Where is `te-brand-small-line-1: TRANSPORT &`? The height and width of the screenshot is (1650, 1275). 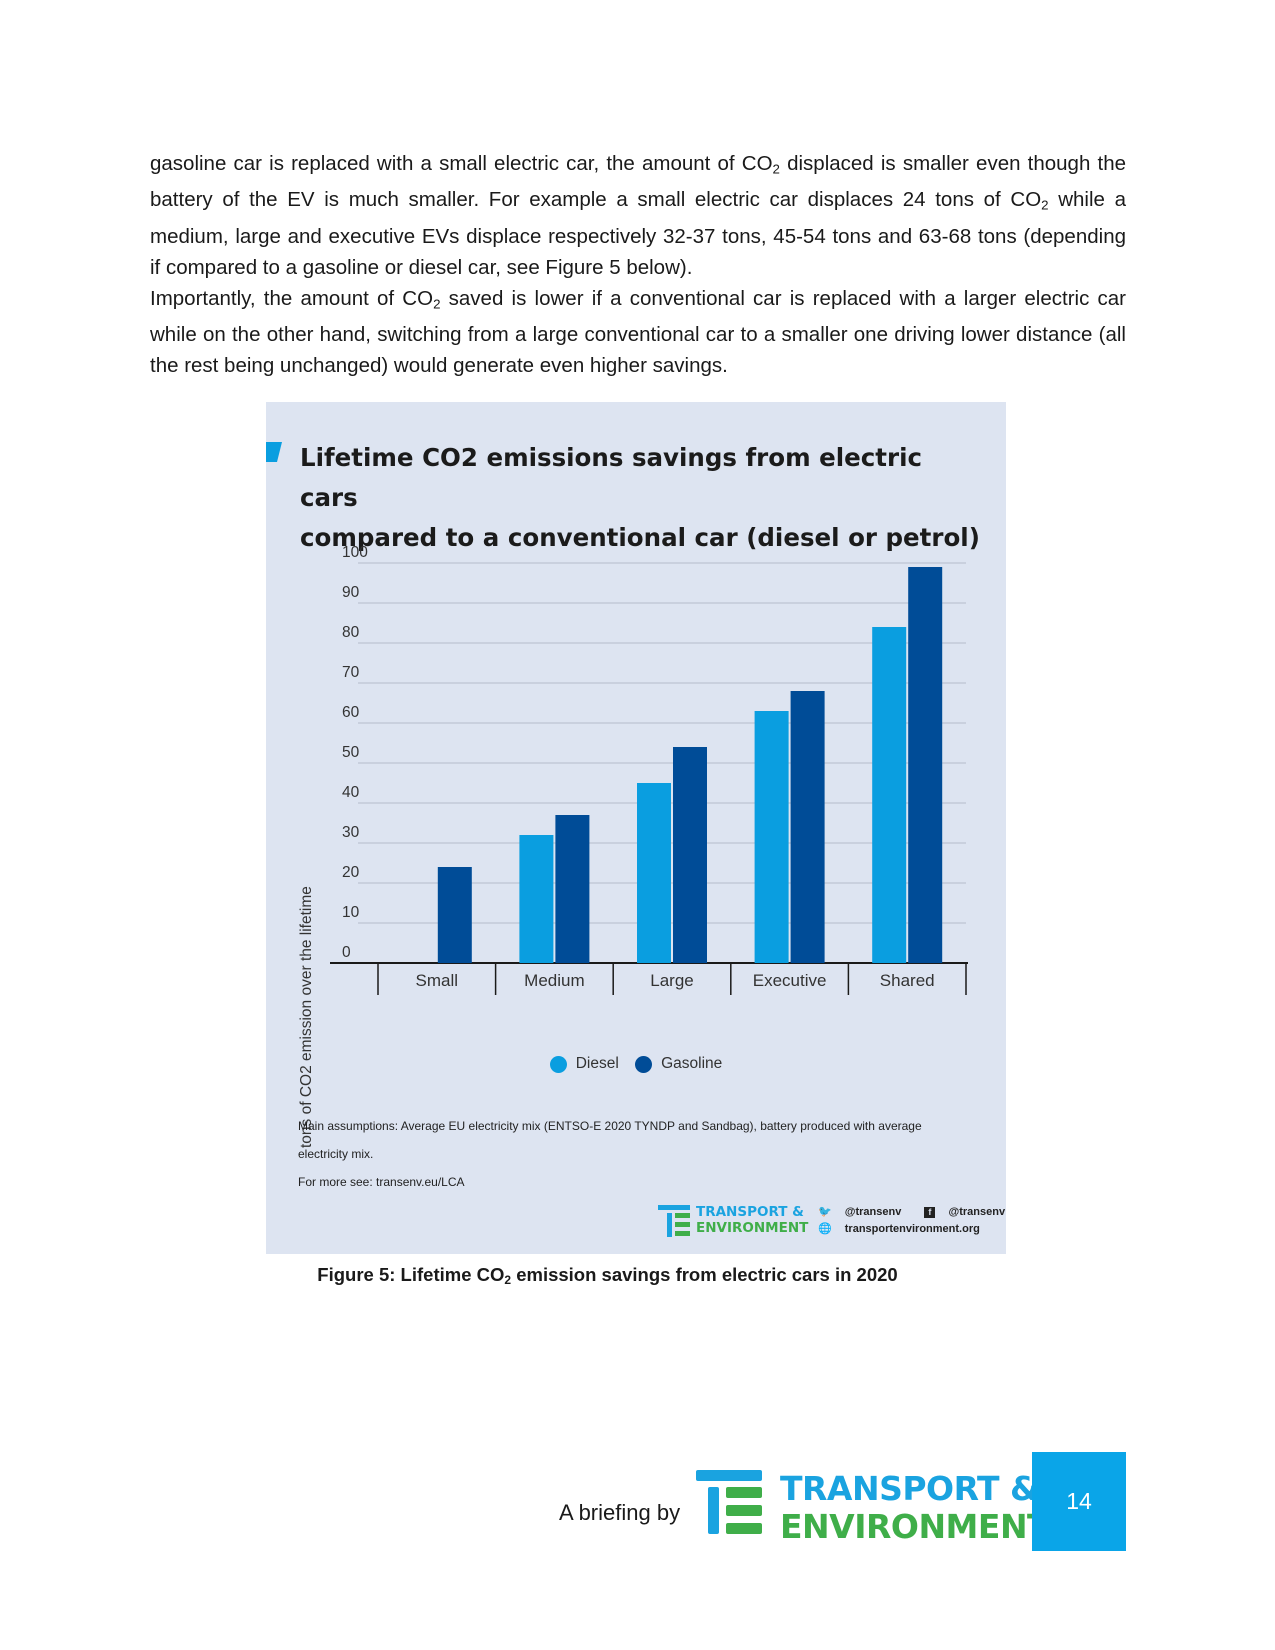
te-brand-small-line-1: TRANSPORT & is located at coordinates (750, 1212).